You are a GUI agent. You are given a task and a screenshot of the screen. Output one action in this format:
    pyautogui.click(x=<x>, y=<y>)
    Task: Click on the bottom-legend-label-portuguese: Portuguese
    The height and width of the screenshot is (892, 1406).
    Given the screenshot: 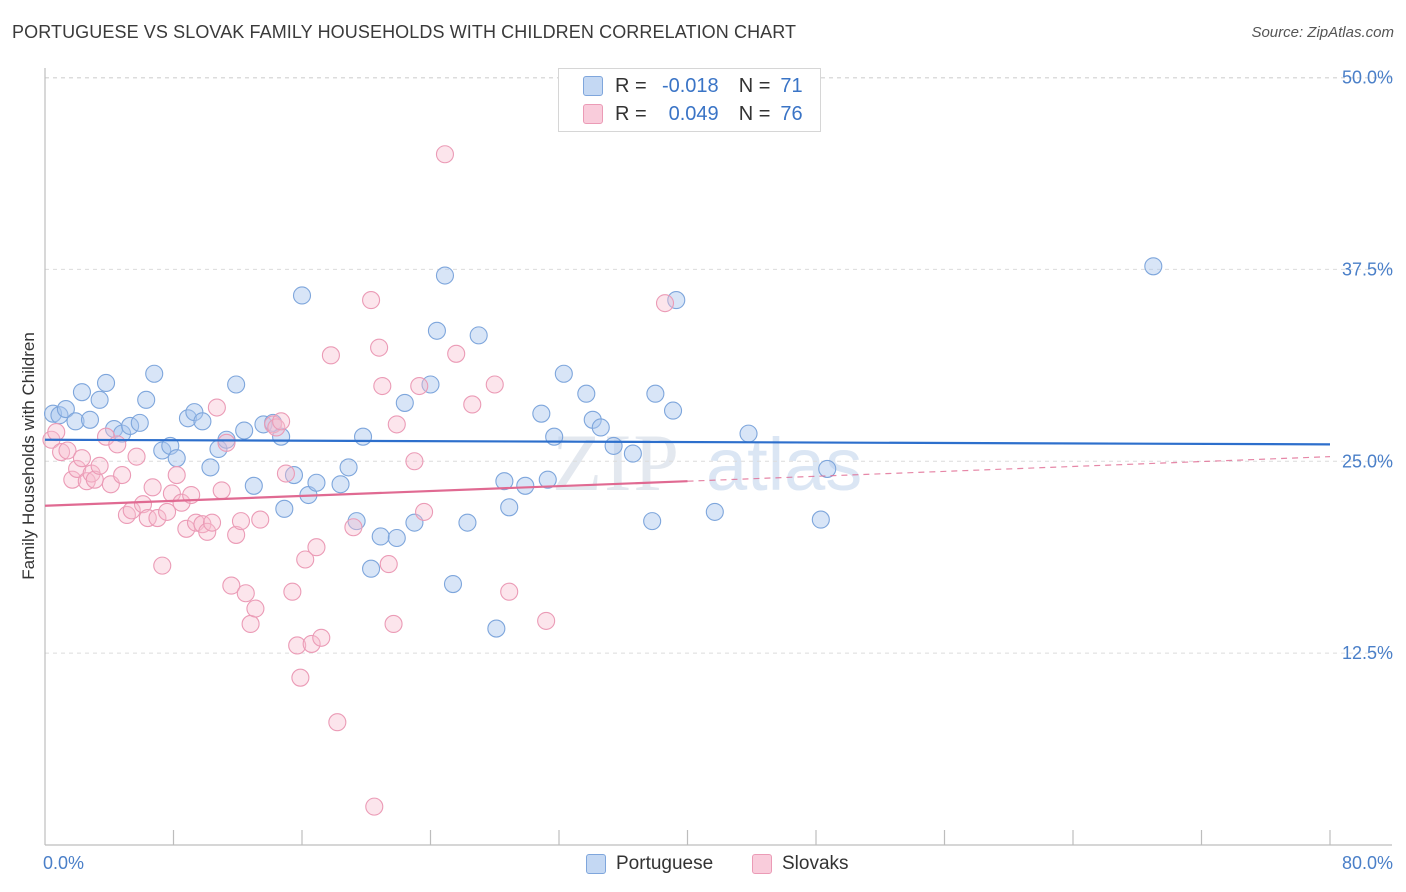 What is the action you would take?
    pyautogui.click(x=665, y=863)
    